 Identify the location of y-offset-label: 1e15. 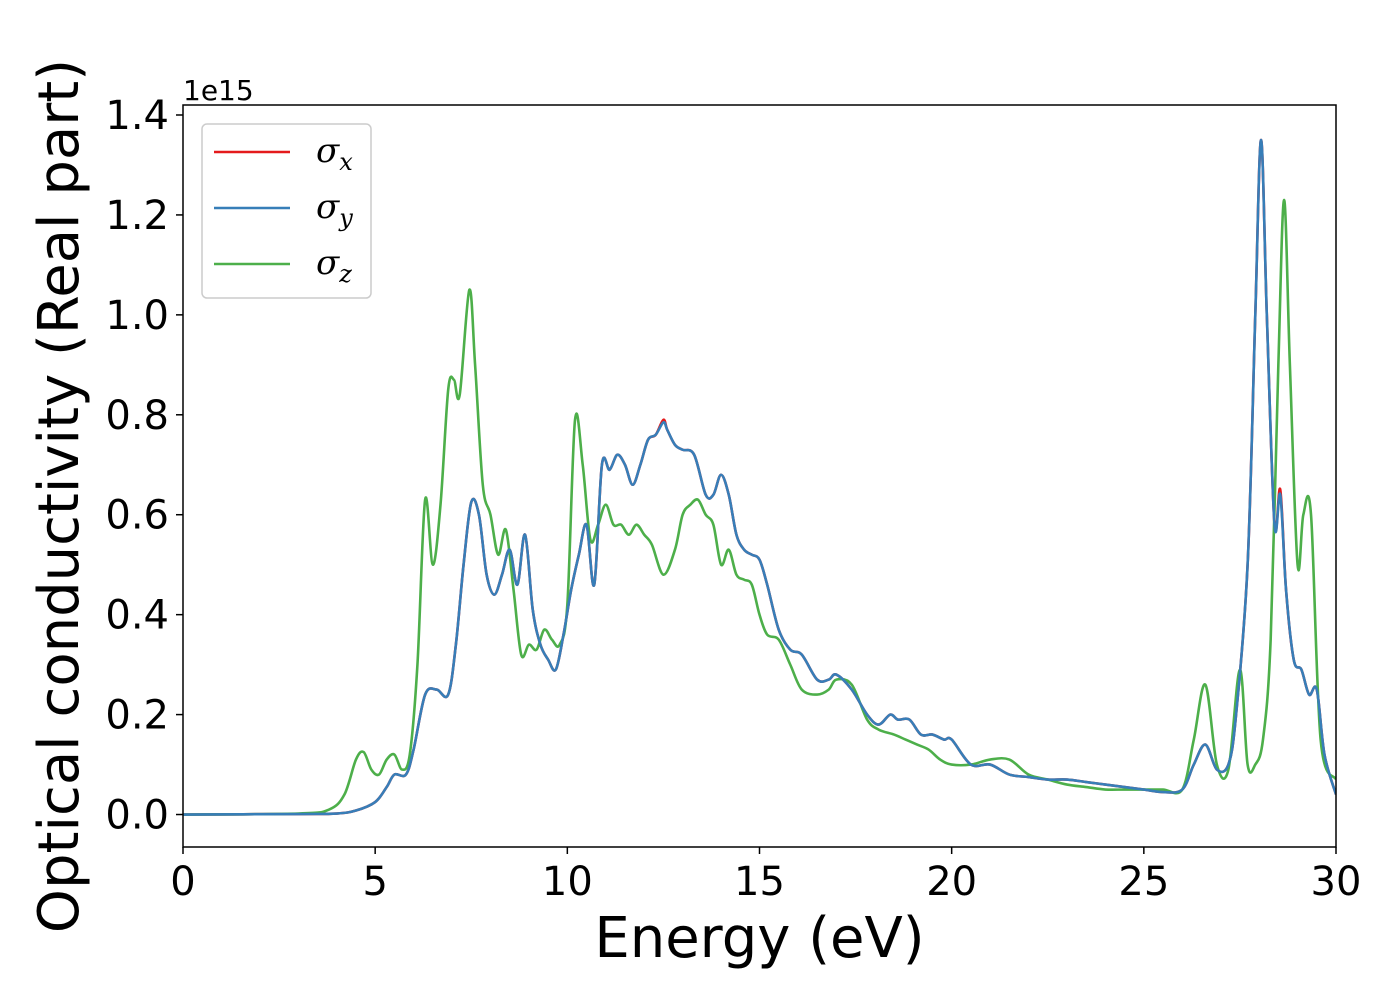
(218, 90).